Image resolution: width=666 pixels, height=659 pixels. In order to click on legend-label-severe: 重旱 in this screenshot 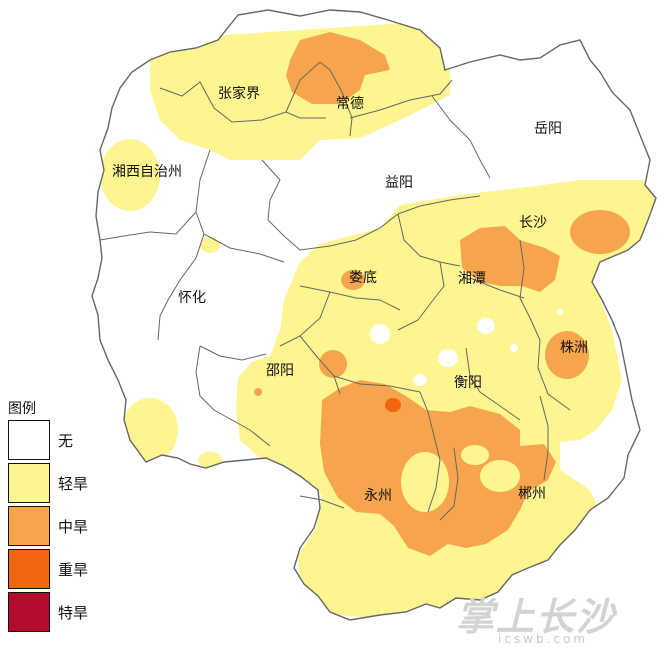, I will do `click(73, 570)`.